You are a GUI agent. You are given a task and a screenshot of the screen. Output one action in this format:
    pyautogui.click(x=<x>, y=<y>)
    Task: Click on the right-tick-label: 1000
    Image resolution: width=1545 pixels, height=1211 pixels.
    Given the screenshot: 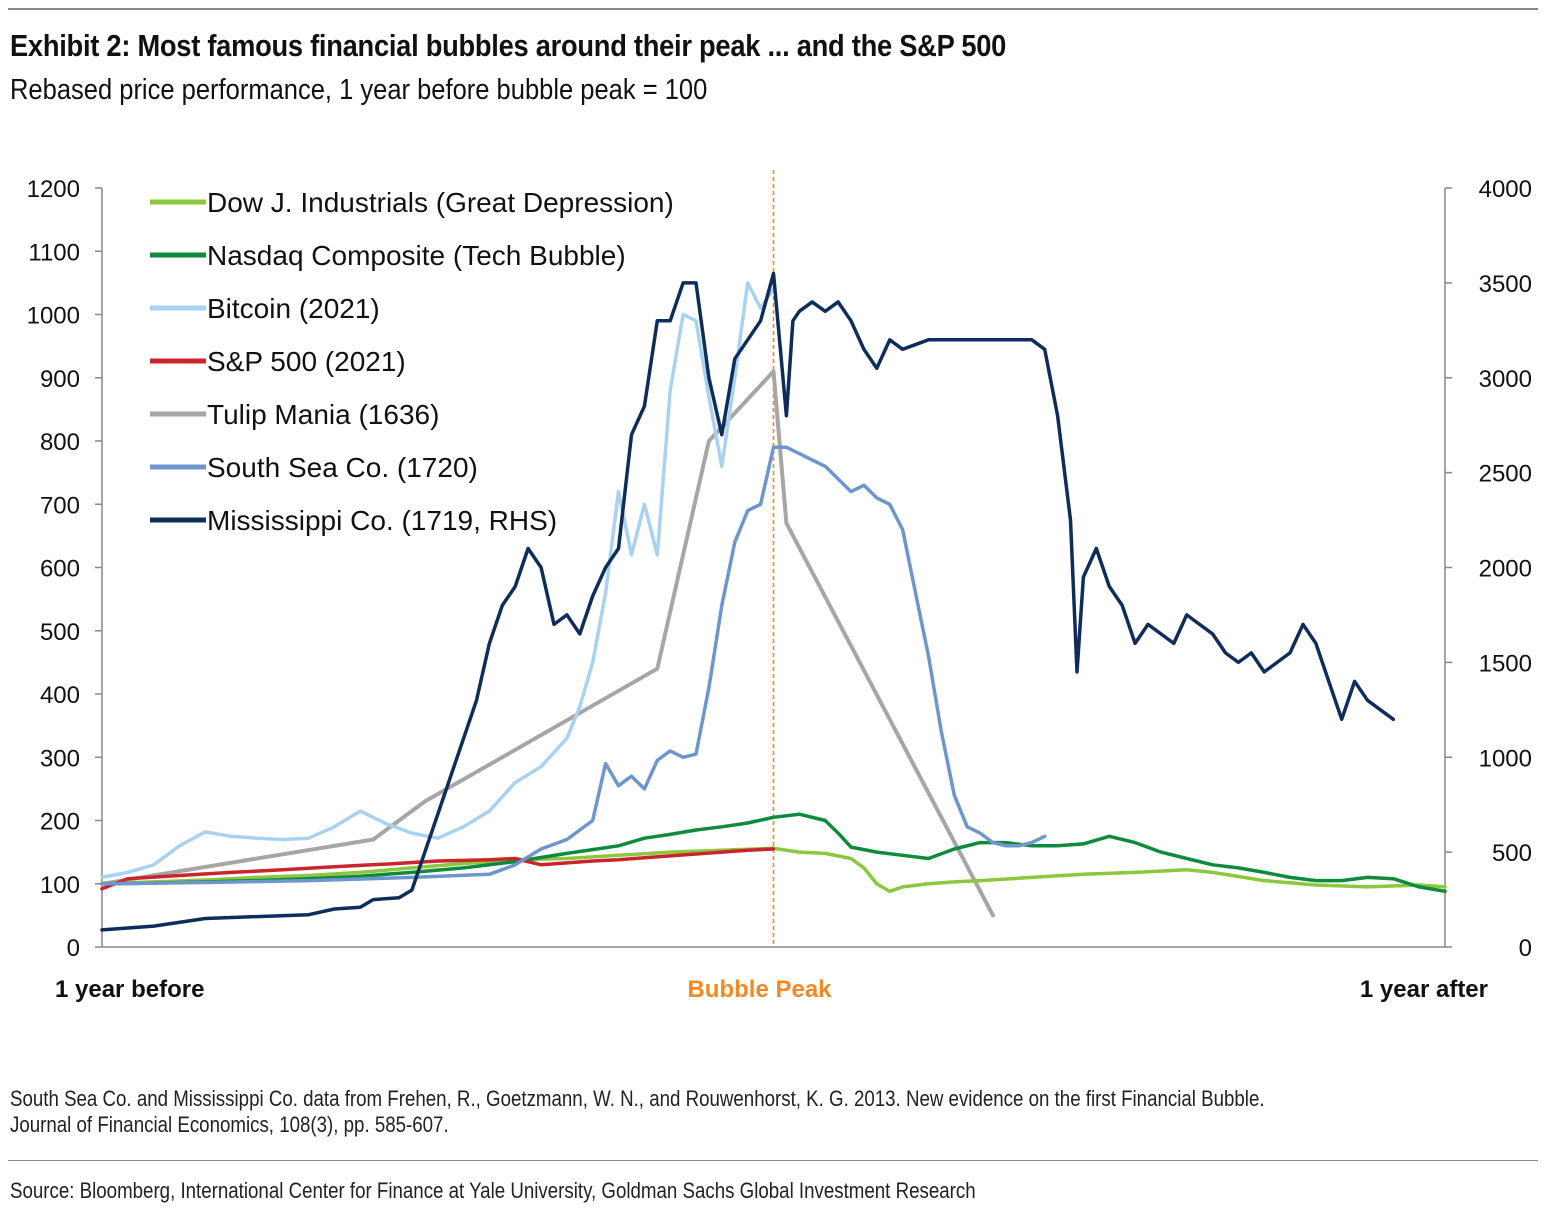 What is the action you would take?
    pyautogui.click(x=1505, y=758)
    